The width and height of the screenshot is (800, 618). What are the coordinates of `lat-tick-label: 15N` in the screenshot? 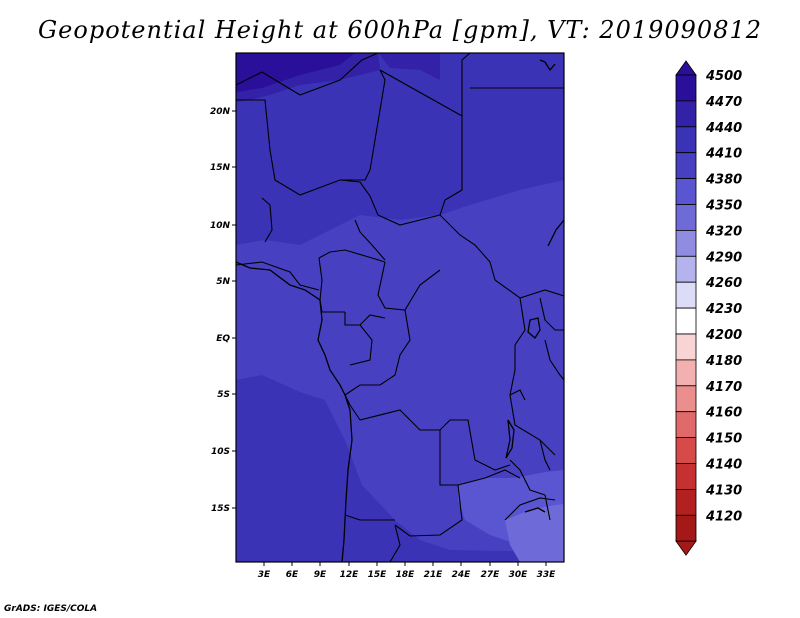 It's located at (220, 168).